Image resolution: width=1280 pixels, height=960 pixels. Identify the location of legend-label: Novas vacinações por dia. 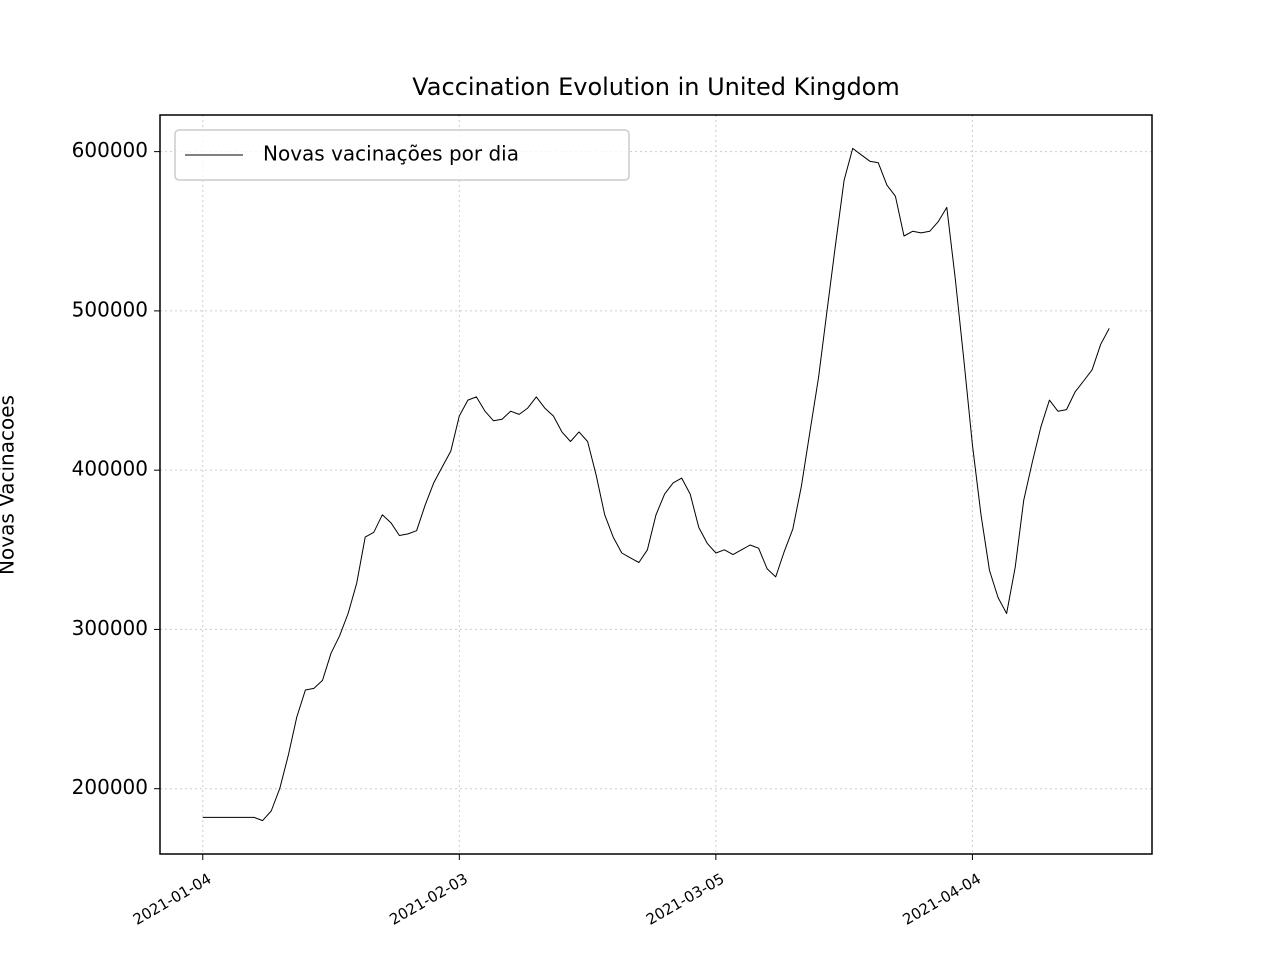
(391, 154).